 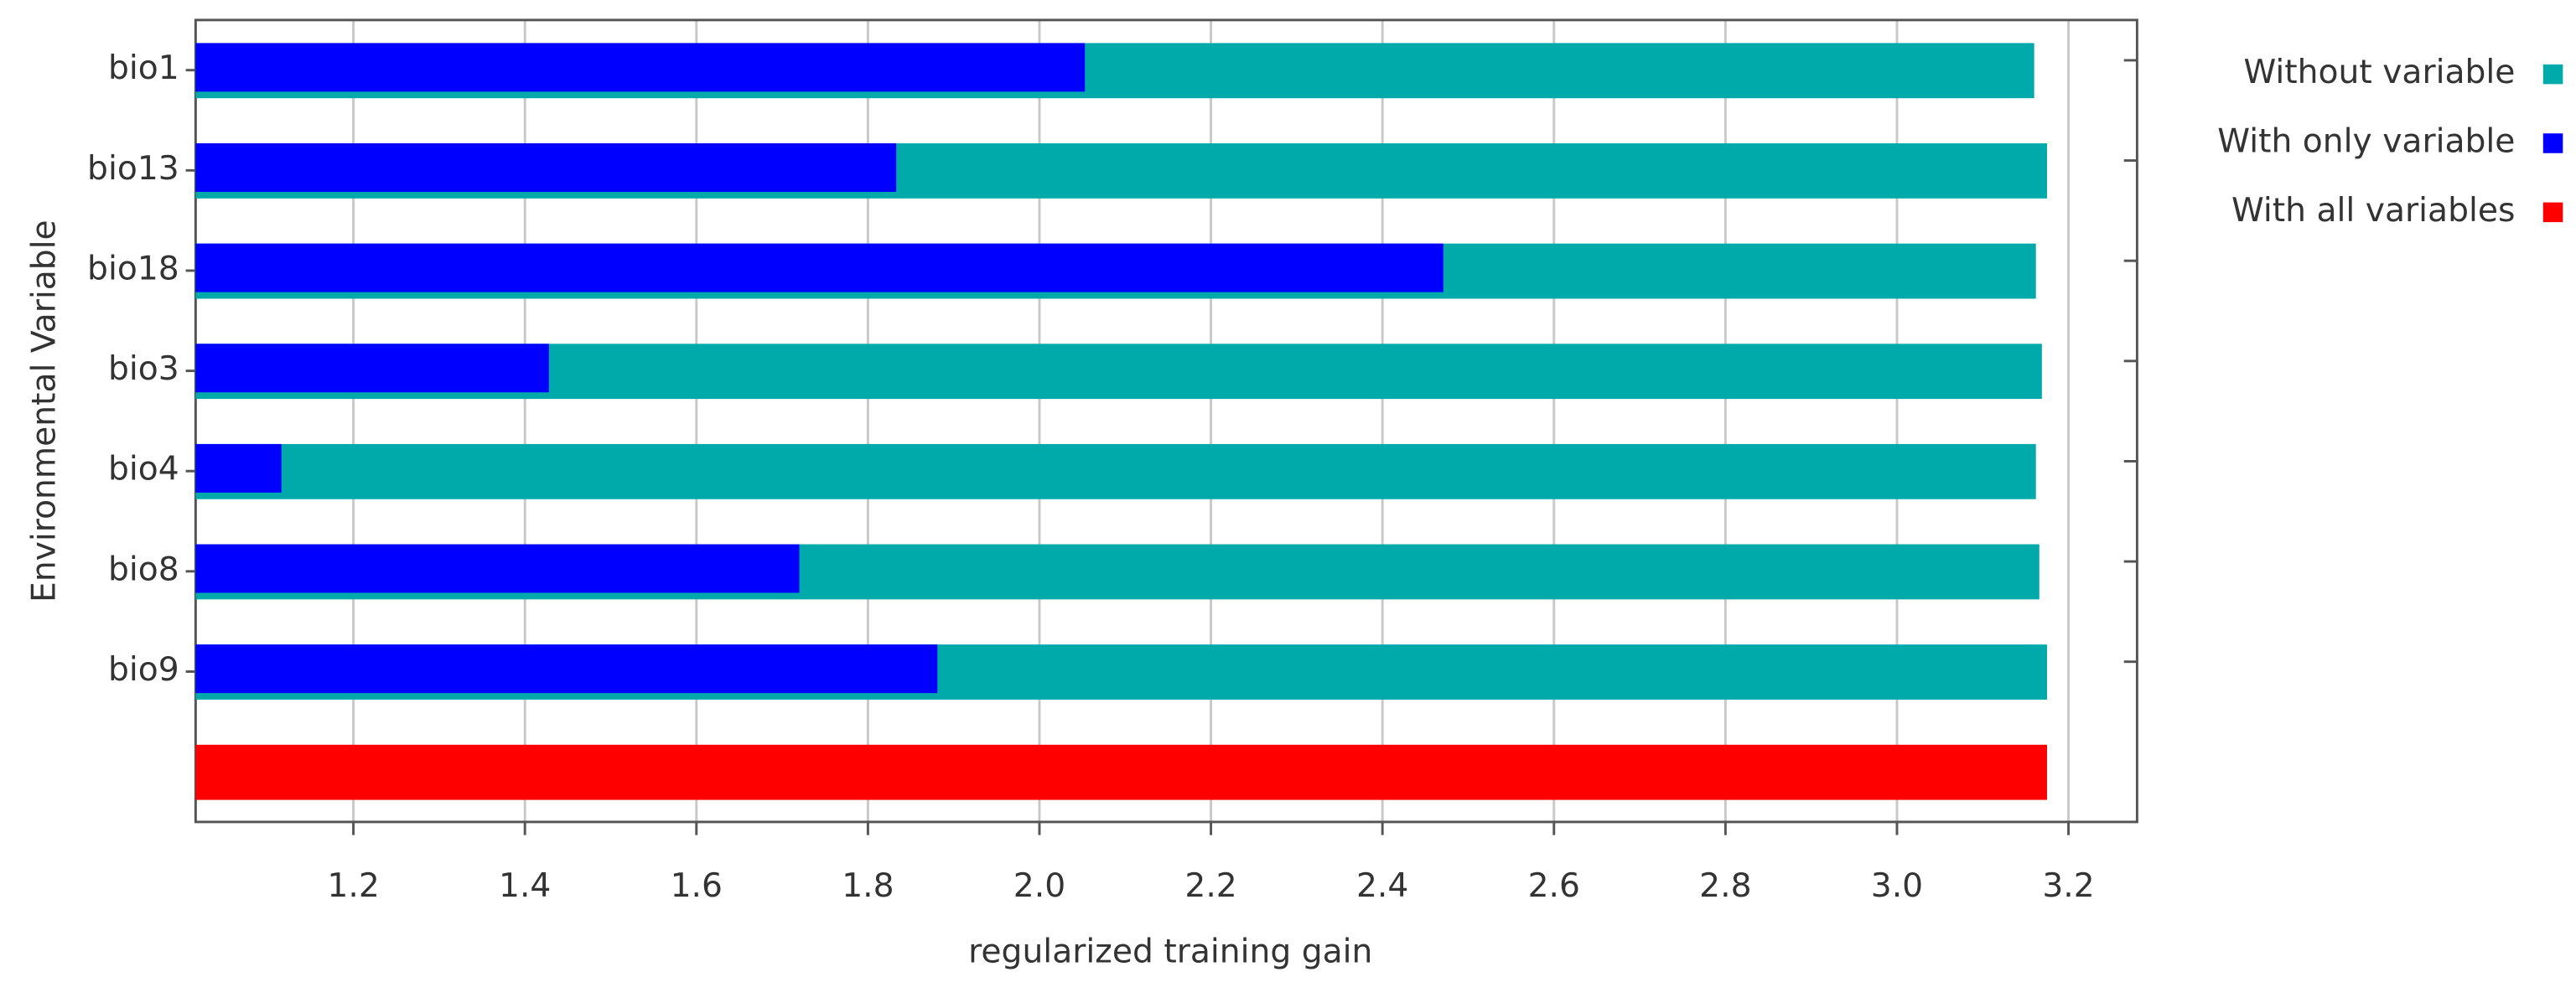 I want to click on x-tick-label: 2.2, so click(x=1210, y=886).